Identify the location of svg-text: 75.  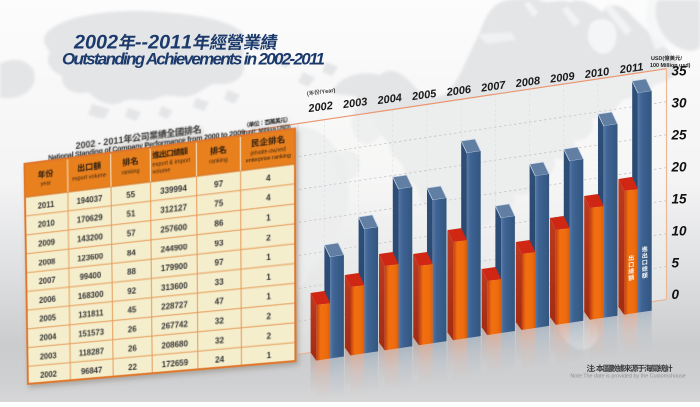
(219, 204).